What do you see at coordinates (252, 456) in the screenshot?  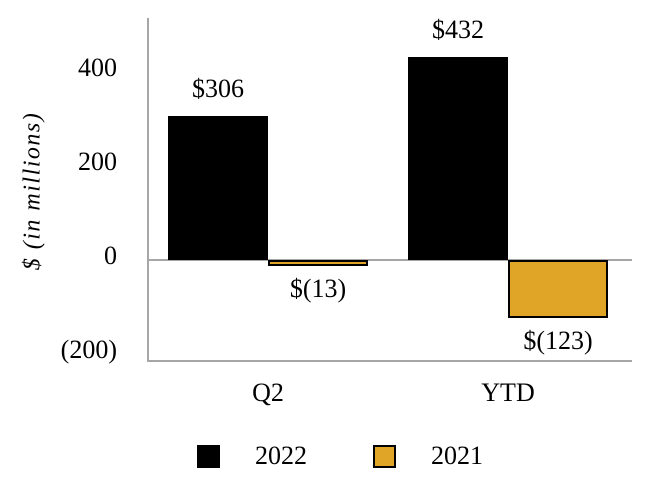 I see `legend-item-2022: 2022` at bounding box center [252, 456].